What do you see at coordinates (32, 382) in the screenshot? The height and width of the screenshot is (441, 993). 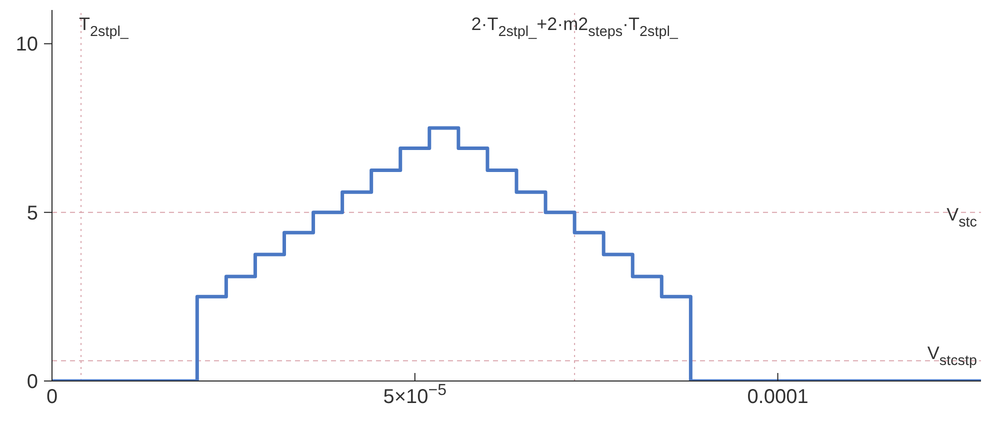 I see `y-tick-label: 0` at bounding box center [32, 382].